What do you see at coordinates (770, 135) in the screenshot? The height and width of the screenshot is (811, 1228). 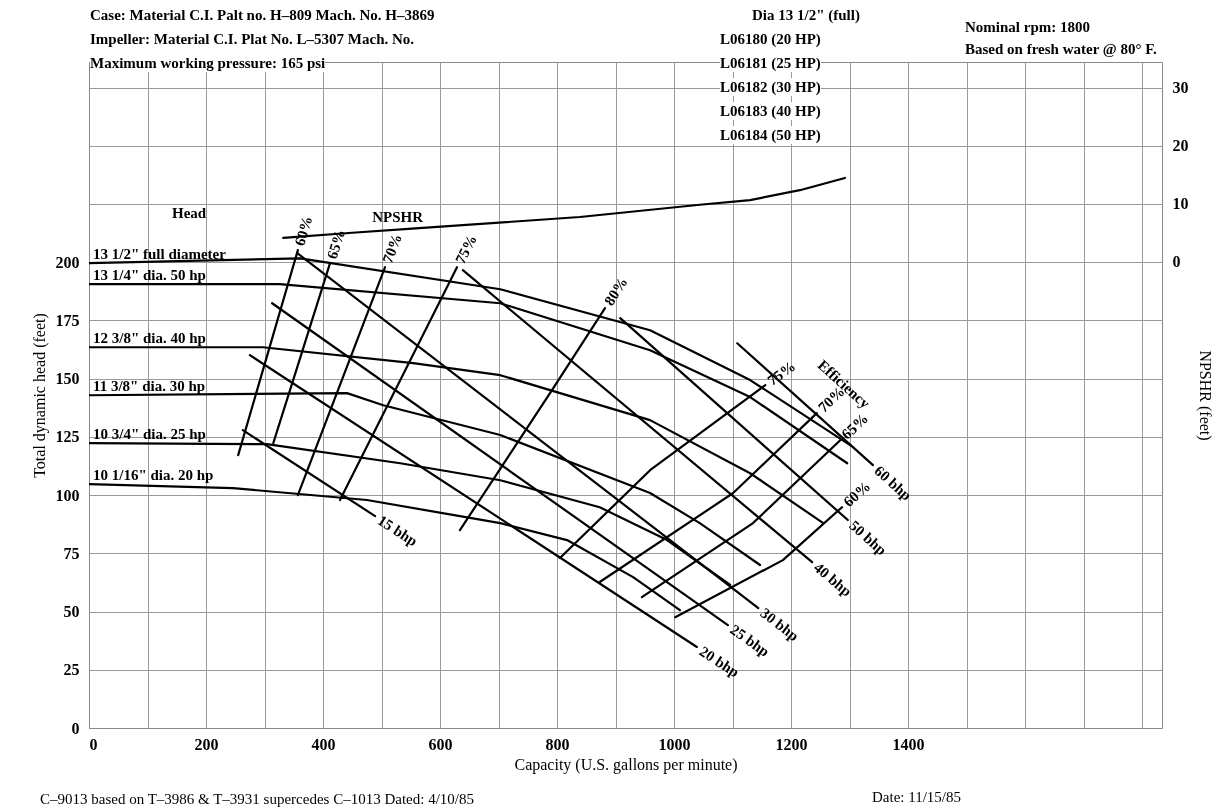 I see `annotation: L06184 (50 HP)` at bounding box center [770, 135].